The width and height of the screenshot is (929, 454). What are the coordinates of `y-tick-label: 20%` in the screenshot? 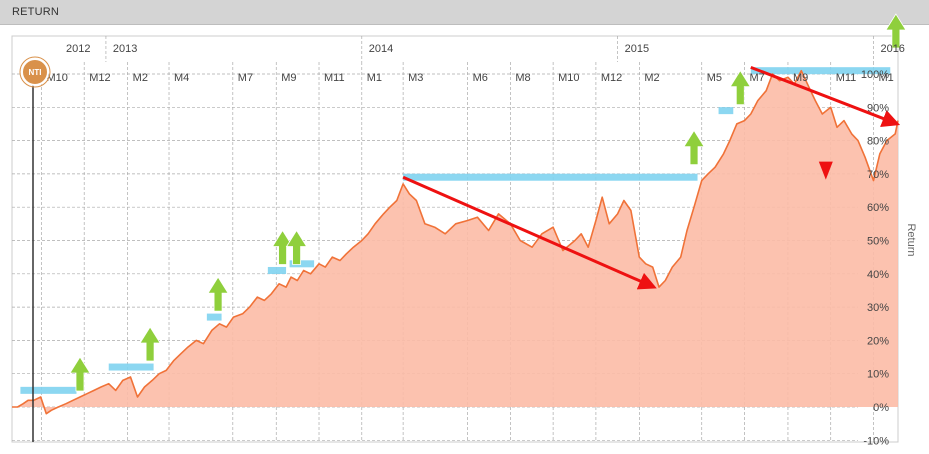 It's located at (878, 341).